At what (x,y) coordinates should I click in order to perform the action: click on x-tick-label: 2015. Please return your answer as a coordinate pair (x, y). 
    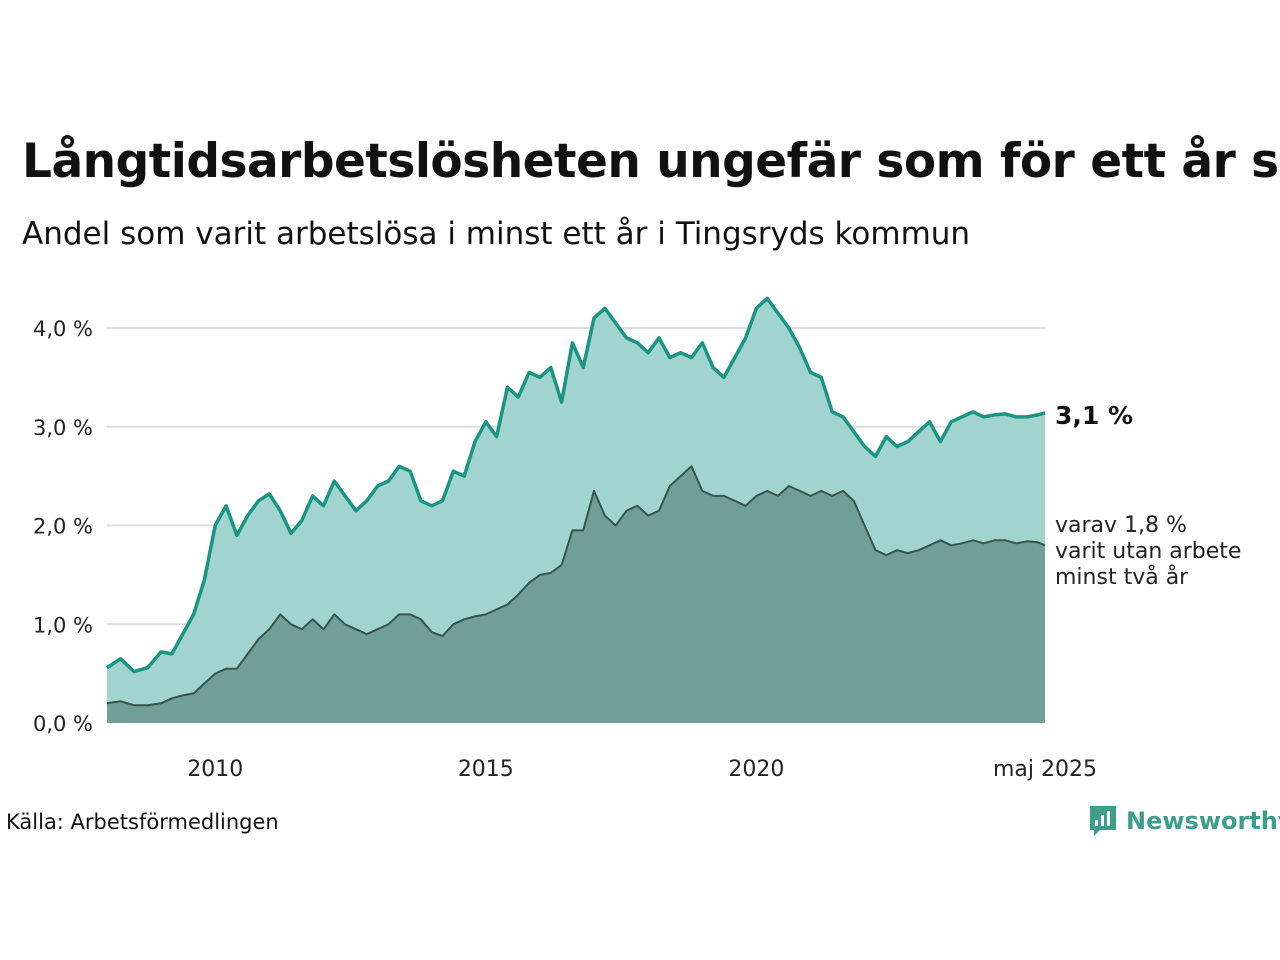
    Looking at the image, I should click on (486, 769).